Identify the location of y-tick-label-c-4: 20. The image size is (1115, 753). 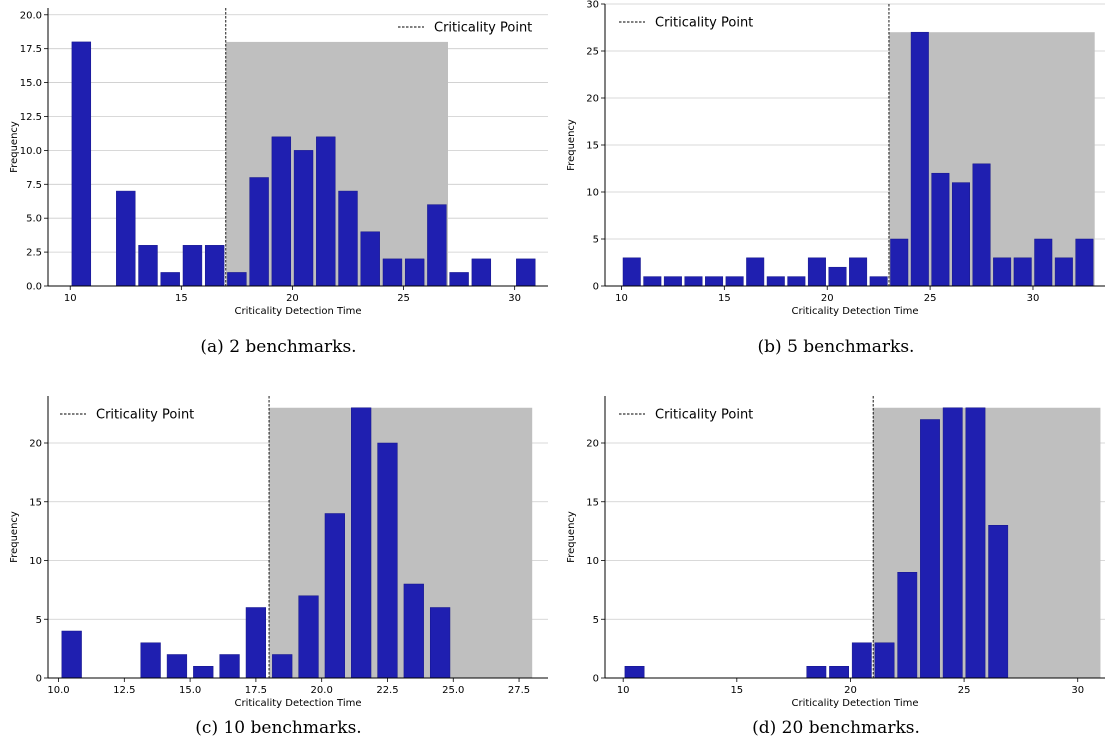
(35, 444).